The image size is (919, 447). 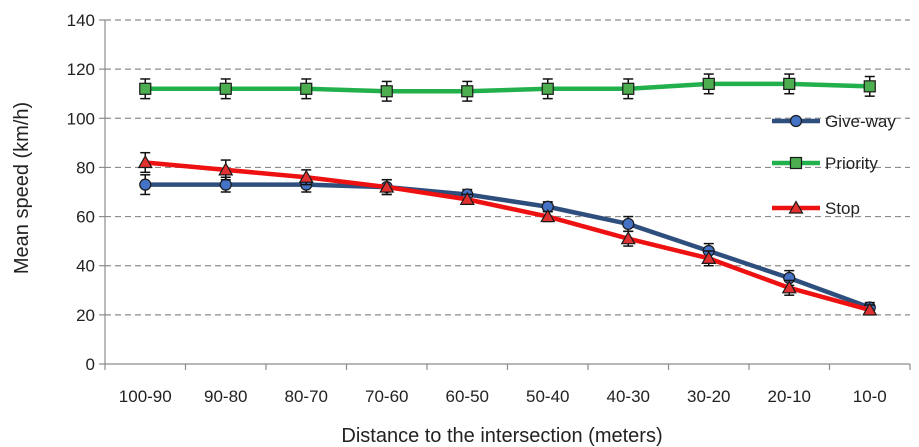 What do you see at coordinates (386, 396) in the screenshot?
I see `x-tick-label: 70-60` at bounding box center [386, 396].